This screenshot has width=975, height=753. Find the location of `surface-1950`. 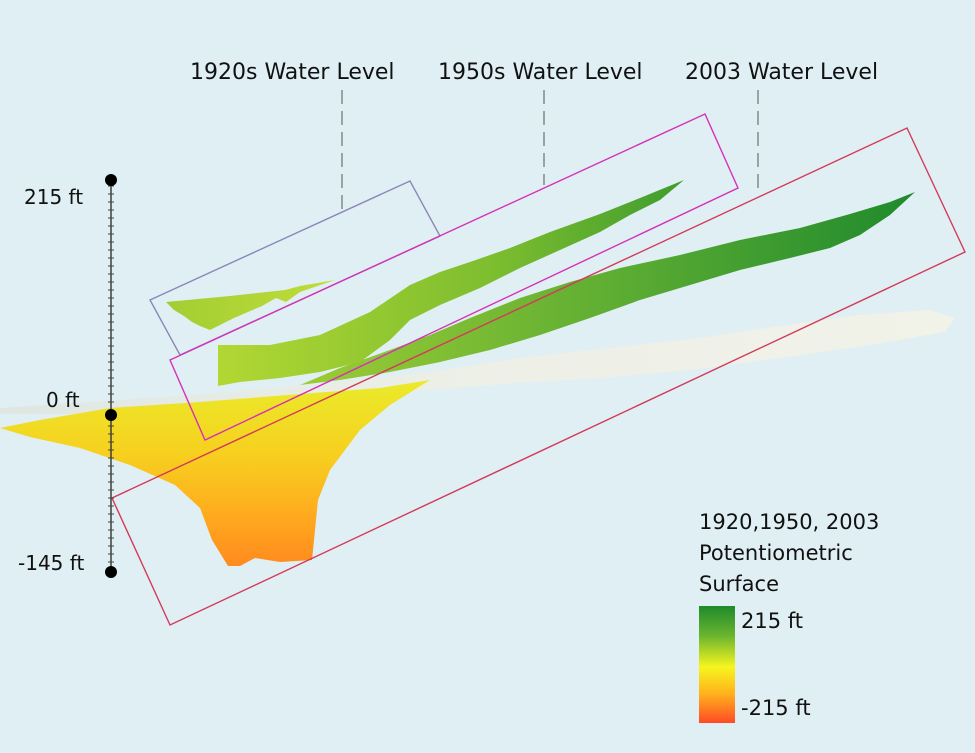

surface-1950 is located at coordinates (451, 283).